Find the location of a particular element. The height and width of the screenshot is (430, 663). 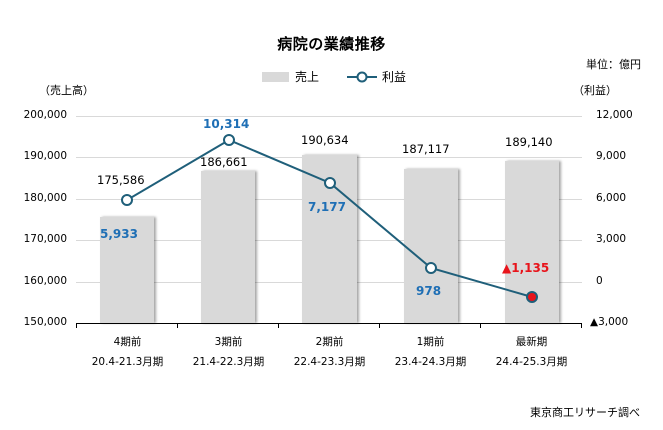

bar-label: 189,140 is located at coordinates (529, 142).